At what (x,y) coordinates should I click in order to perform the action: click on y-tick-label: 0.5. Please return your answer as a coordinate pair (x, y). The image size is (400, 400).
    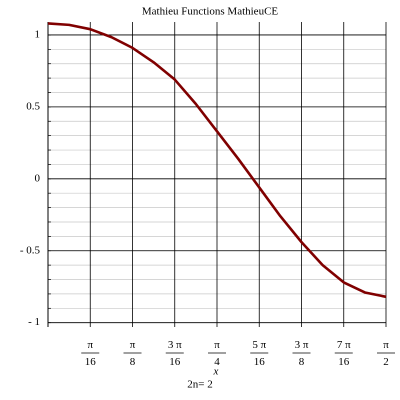
    Looking at the image, I should click on (33, 106).